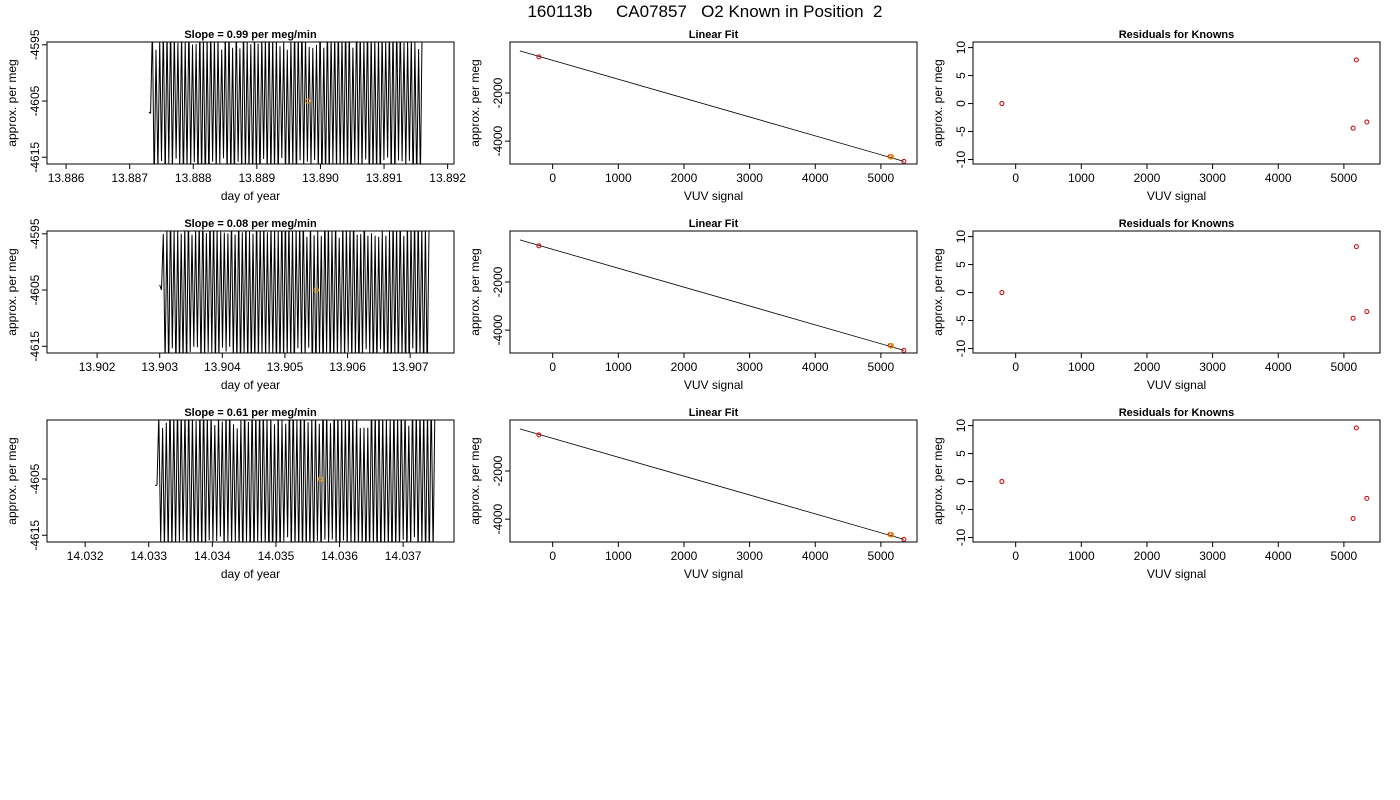 The height and width of the screenshot is (800, 1400). I want to click on x-tick-label: 13.888, so click(193, 178).